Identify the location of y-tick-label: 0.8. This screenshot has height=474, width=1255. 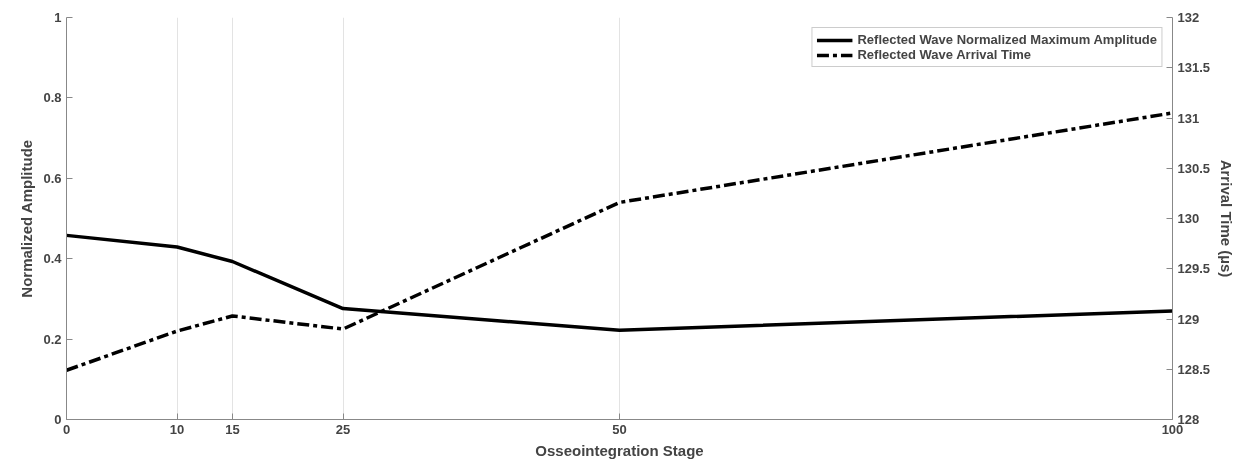
(52, 98).